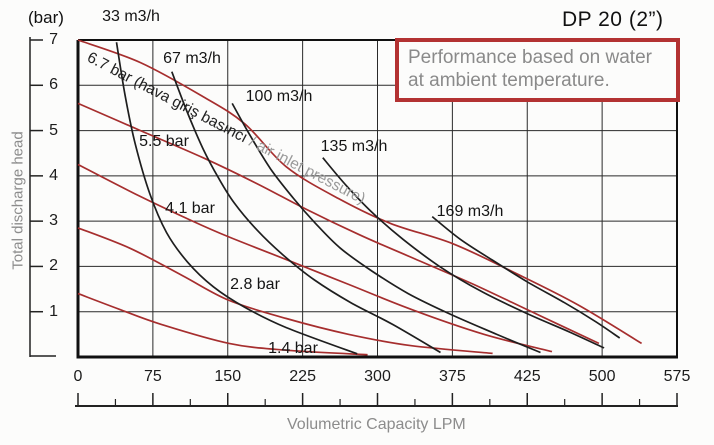 This screenshot has width=714, height=445. Describe the element at coordinates (526, 277) in the screenshot. I see `consumption-curve-169-m3-h` at that location.